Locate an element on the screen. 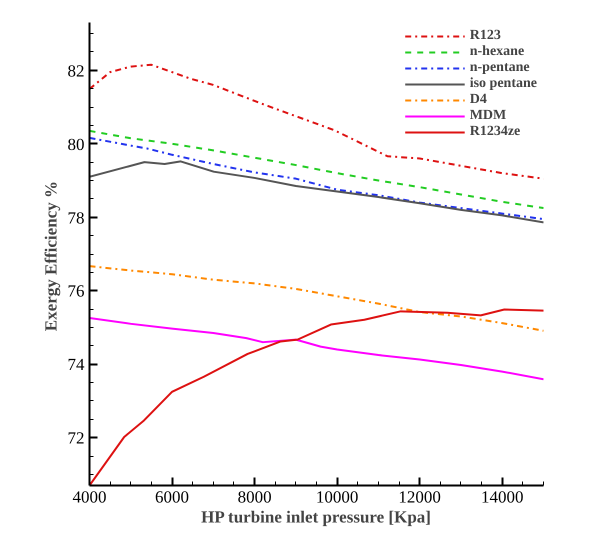 The image size is (603, 546). y-axis-title: Exergy Efficiency % is located at coordinates (51, 256).